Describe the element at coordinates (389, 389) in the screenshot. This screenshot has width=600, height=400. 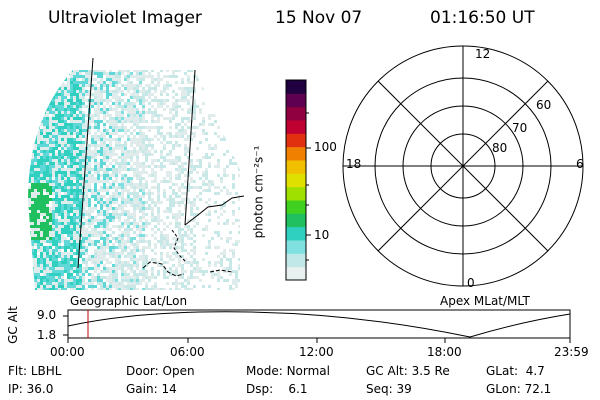
I see `status-seq: Seq: 39` at that location.